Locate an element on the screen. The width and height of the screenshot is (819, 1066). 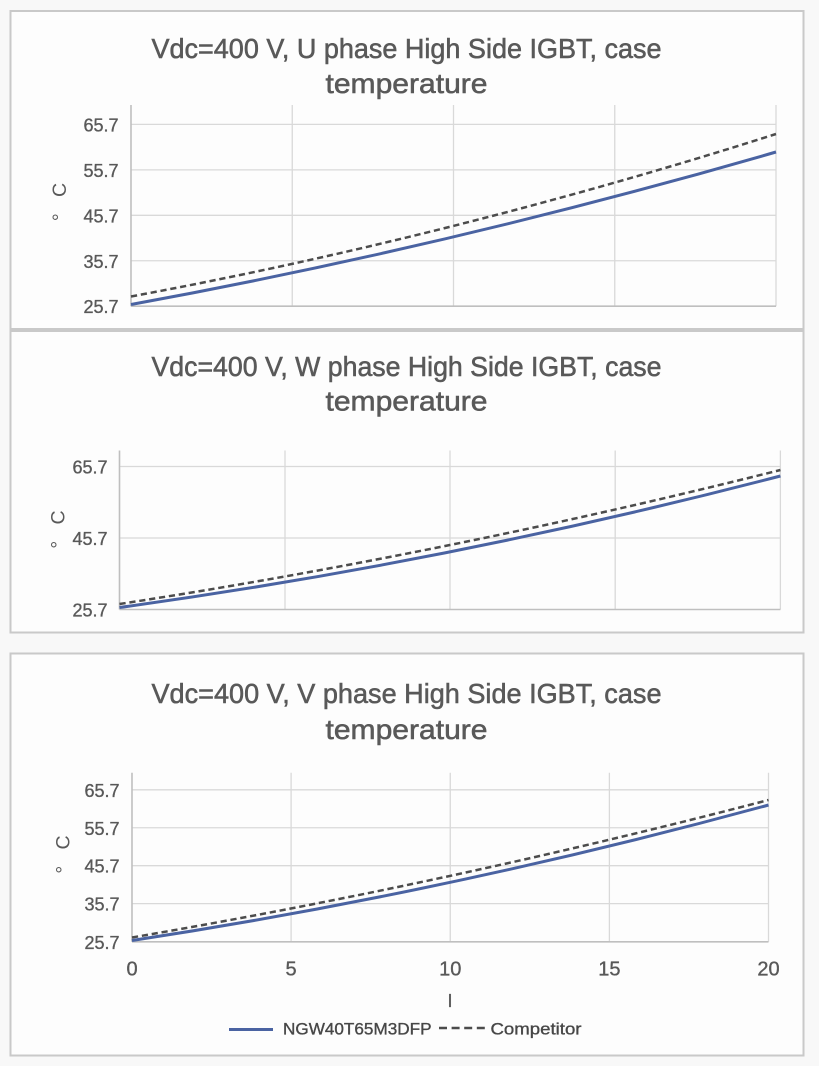
svg-text: 20 is located at coordinates (768, 970).